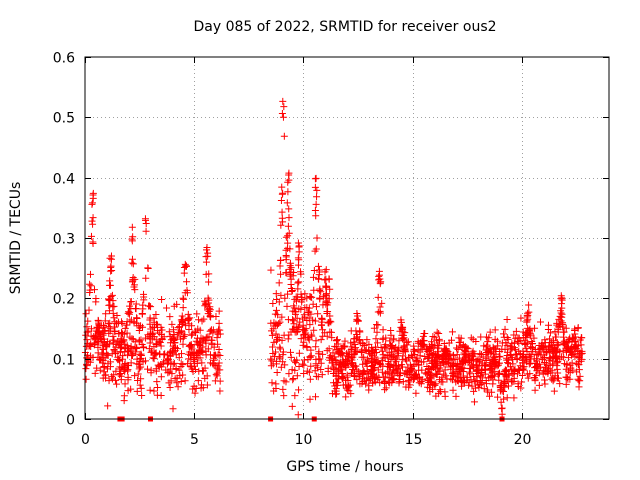  I want to click on y-tick-label: 0.5, so click(64, 119).